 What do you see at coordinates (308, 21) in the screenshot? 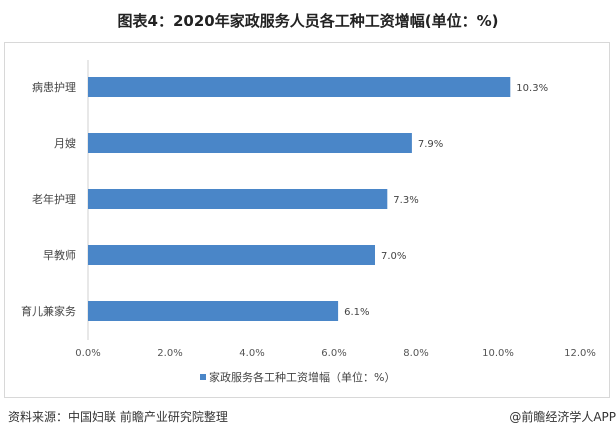
I see `chart-title: 图表4：2020年家政服务人员各工种工资增幅(单位：%)` at bounding box center [308, 21].